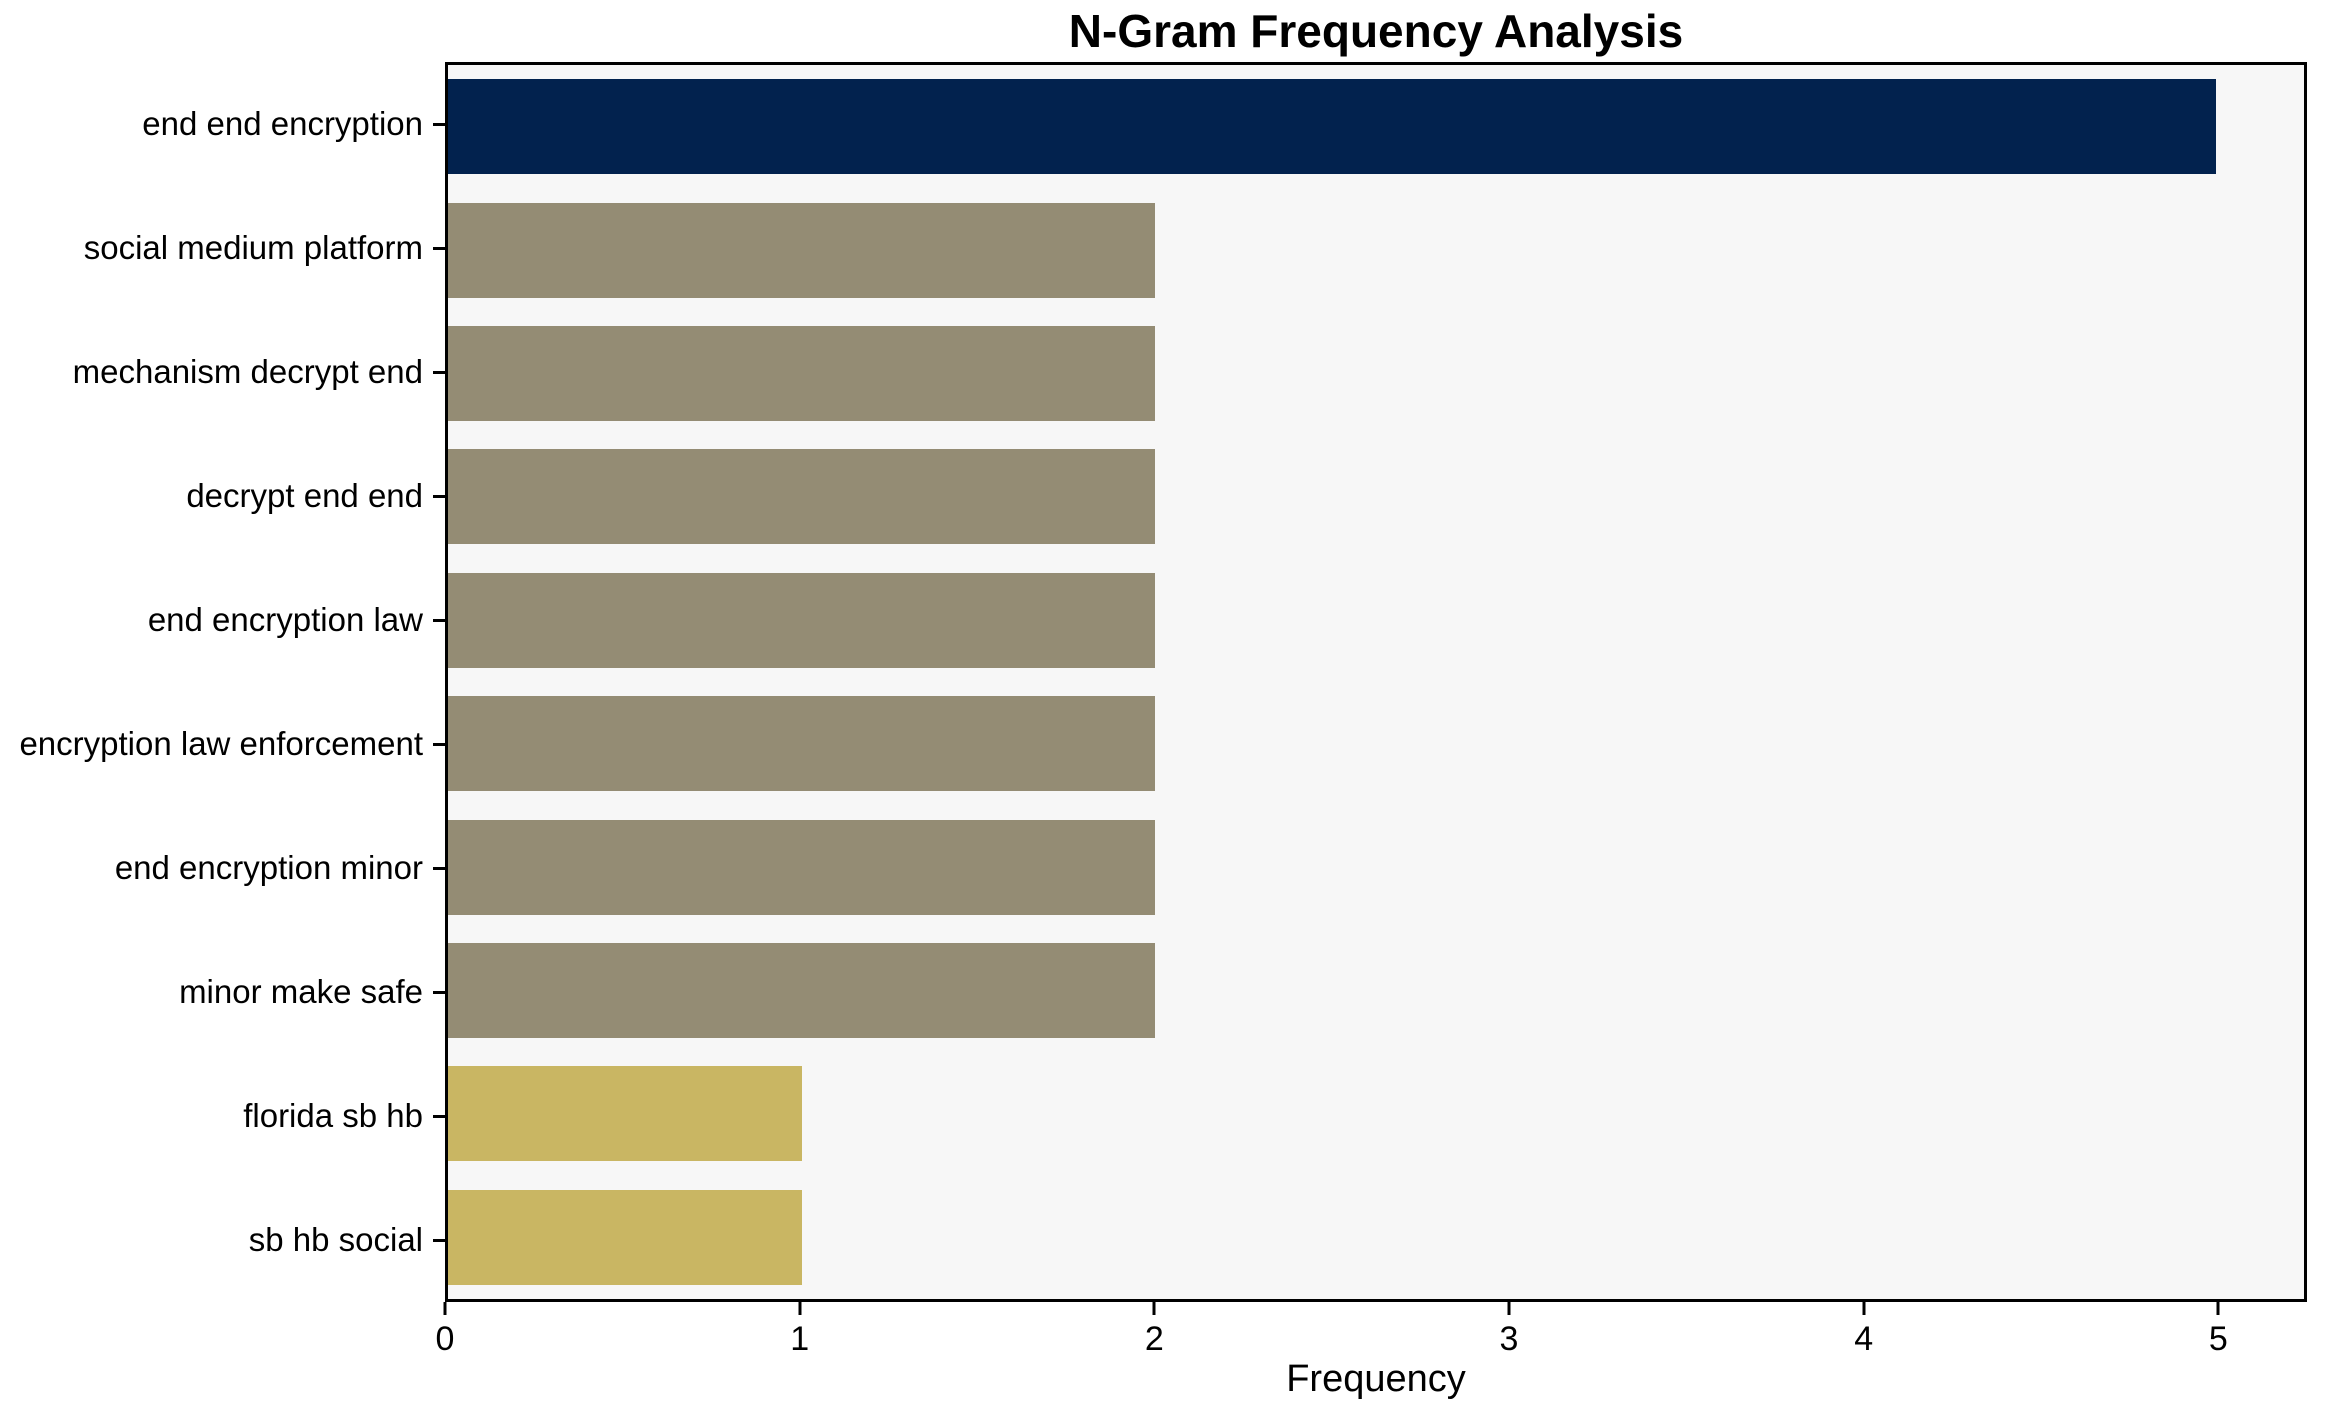  Describe the element at coordinates (1864, 1339) in the screenshot. I see `x-tick-label: 4` at that location.